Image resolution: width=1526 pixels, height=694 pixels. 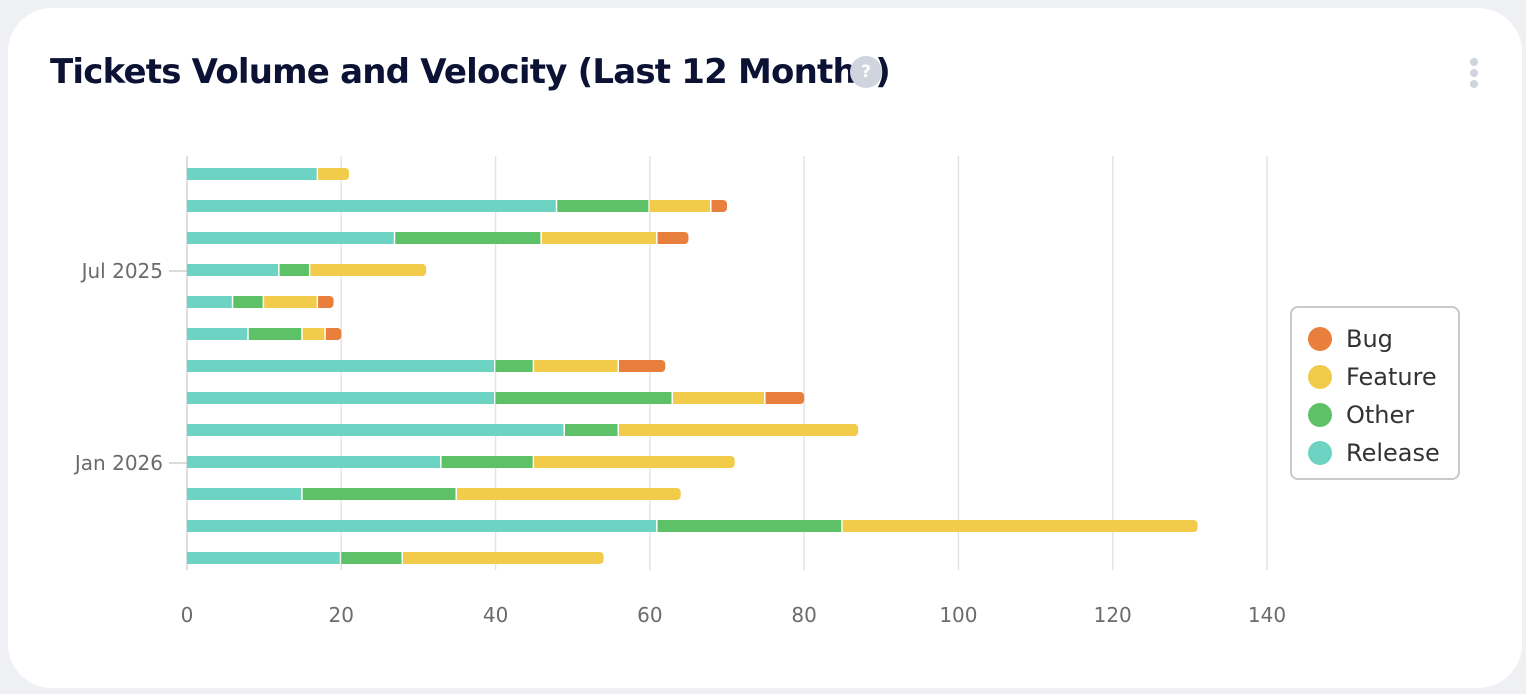 I want to click on legend-label: Other, so click(x=1380, y=415).